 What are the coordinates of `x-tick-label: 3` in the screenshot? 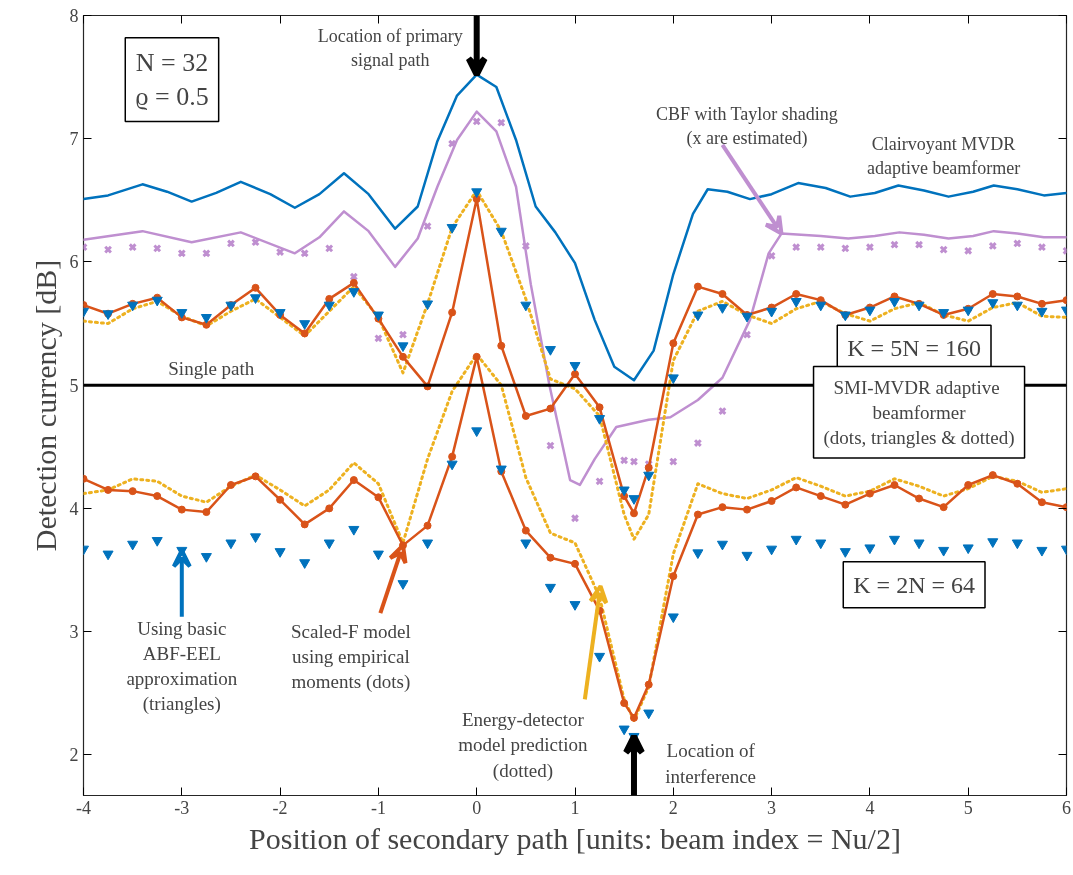 It's located at (772, 807).